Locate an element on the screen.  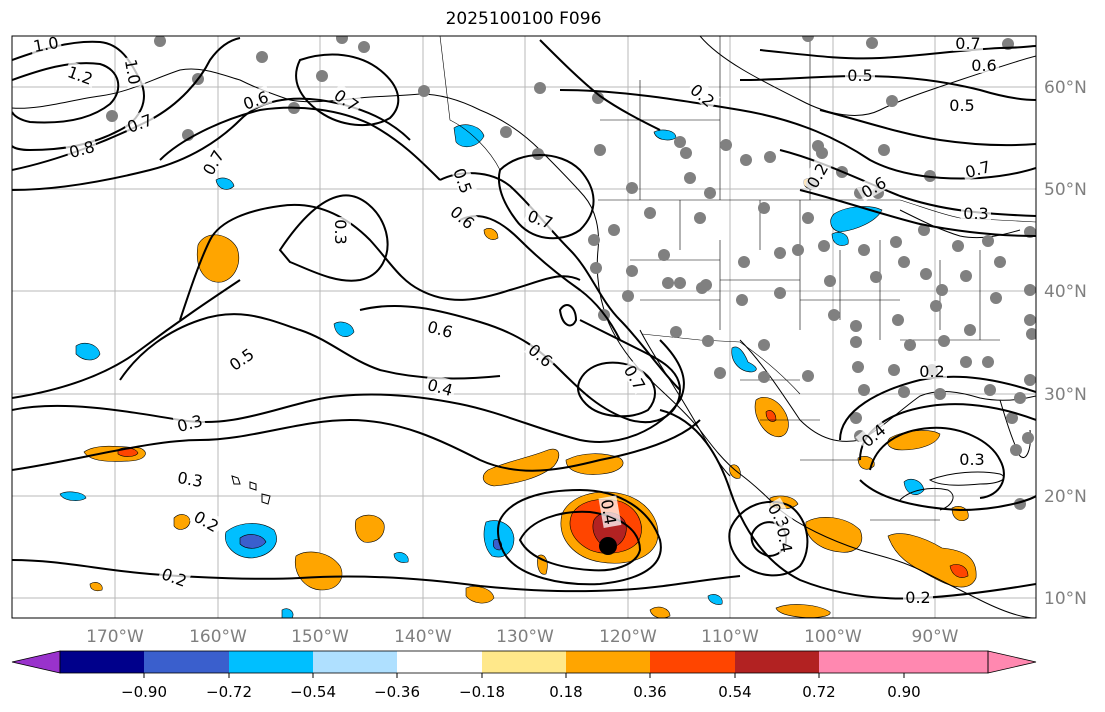
longitude-label: 120°W is located at coordinates (628, 637).